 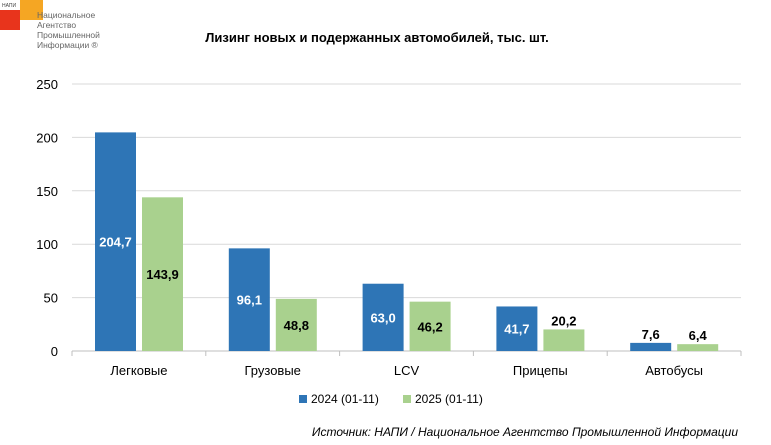 I want to click on legend-label-2025: 2025 (01-11), so click(x=449, y=399).